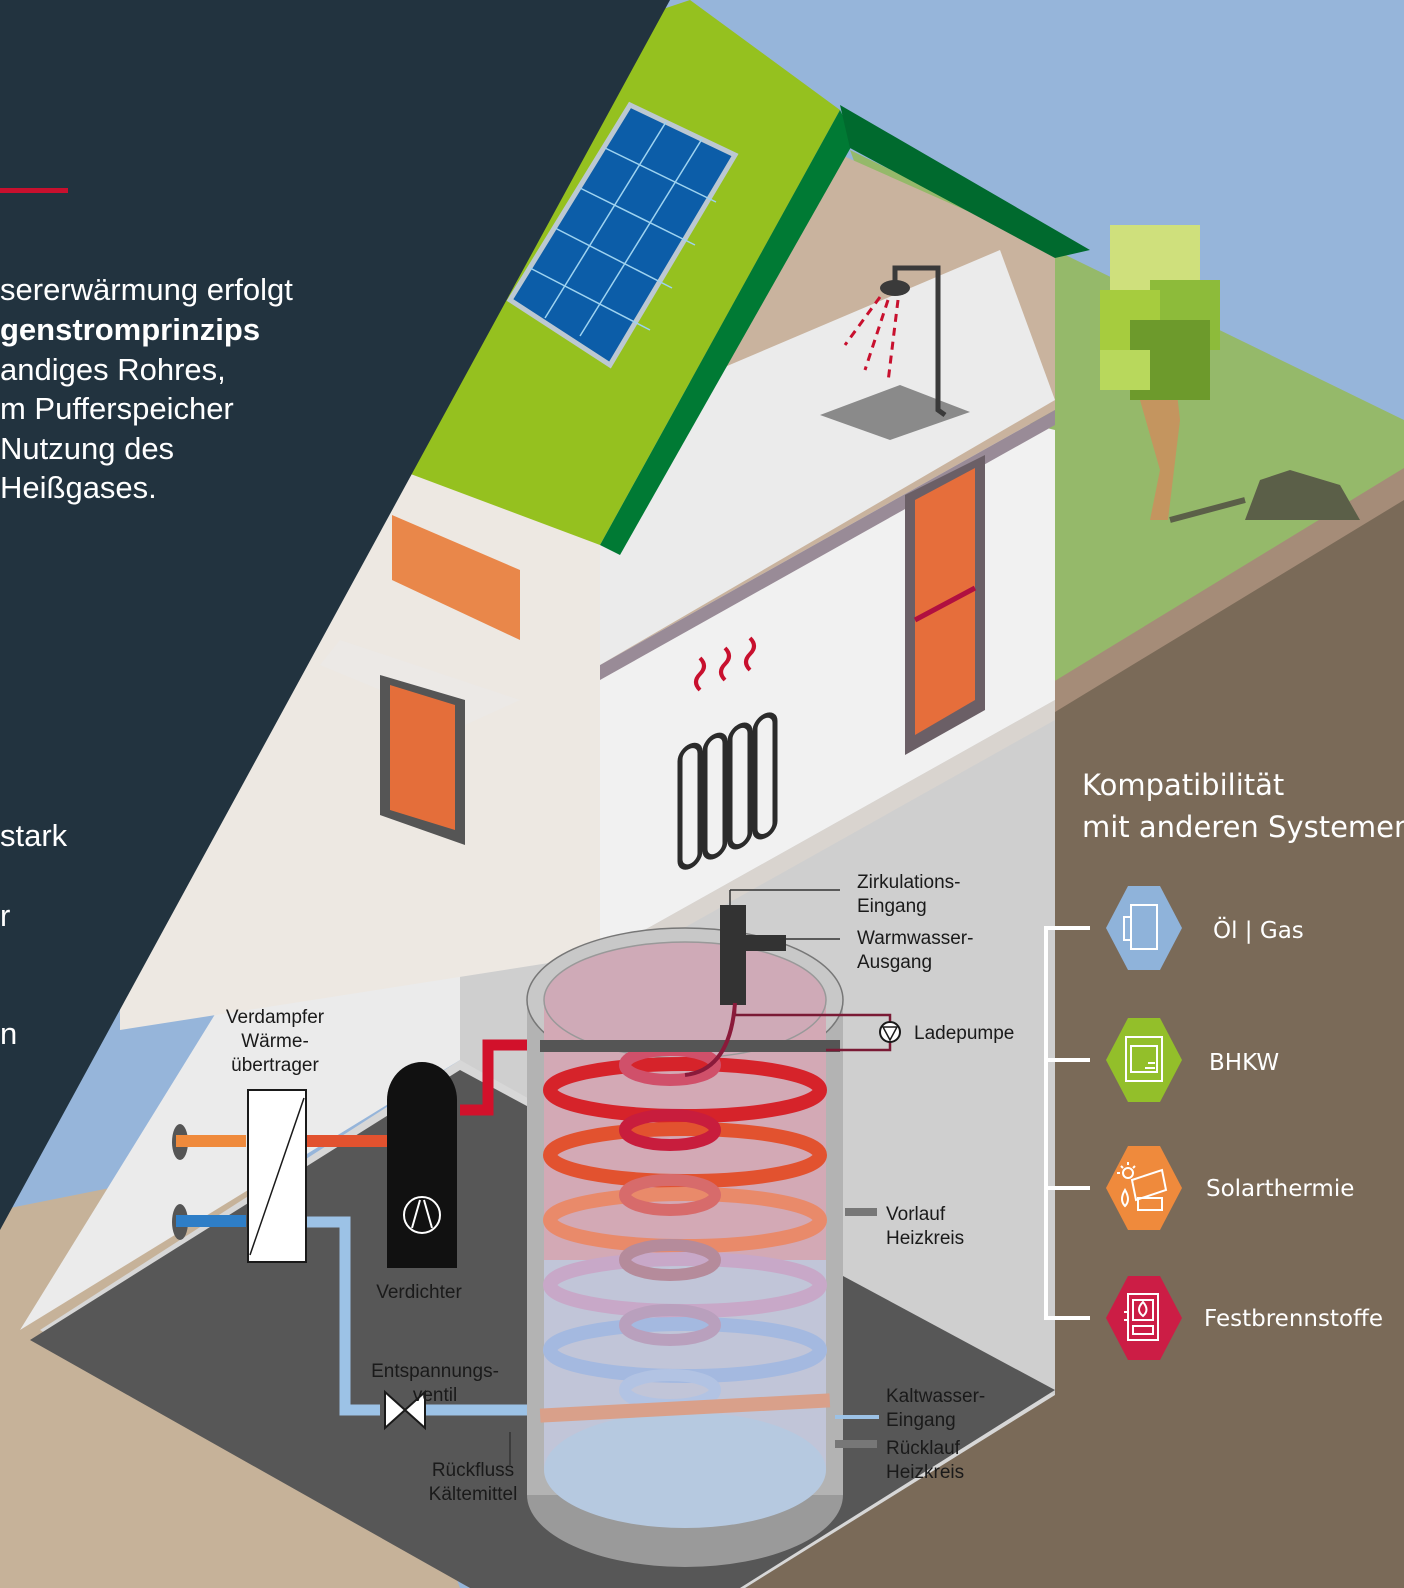 The image size is (1404, 1588). Describe the element at coordinates (473, 1470) in the screenshot. I see `refrigerant-return-label-1: Rückfluss` at that location.